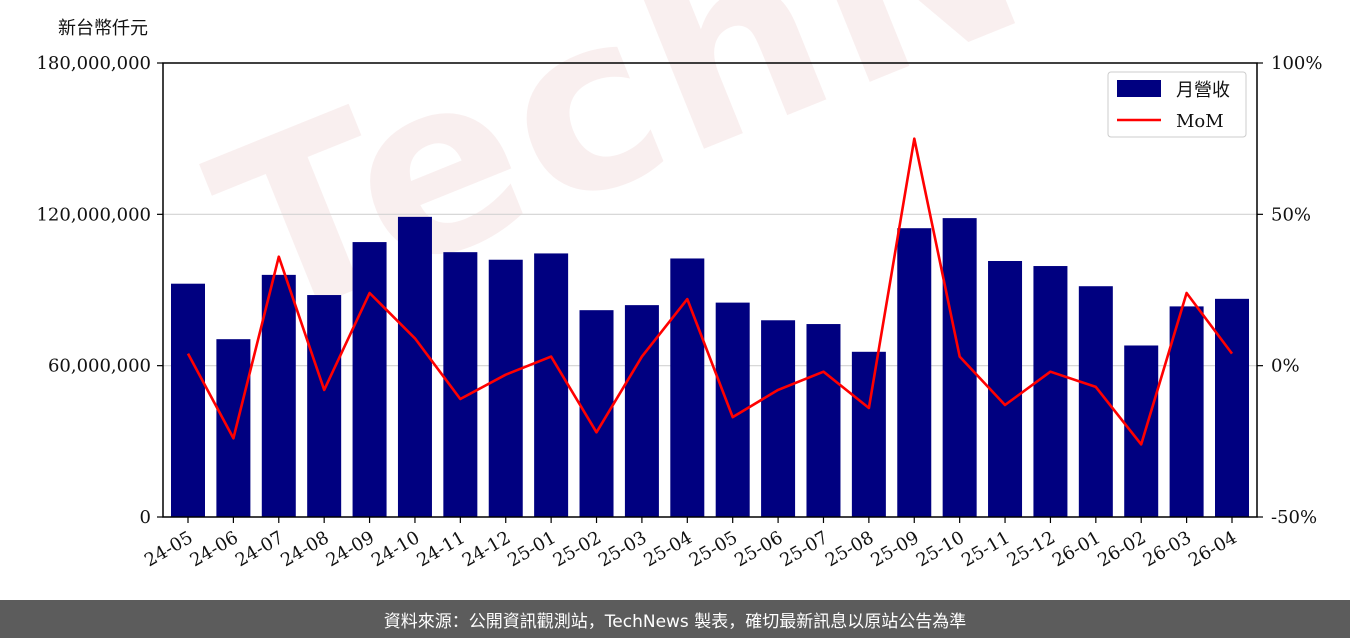  Describe the element at coordinates (1121, 549) in the screenshot. I see `x-tick-label: 26-02` at that location.